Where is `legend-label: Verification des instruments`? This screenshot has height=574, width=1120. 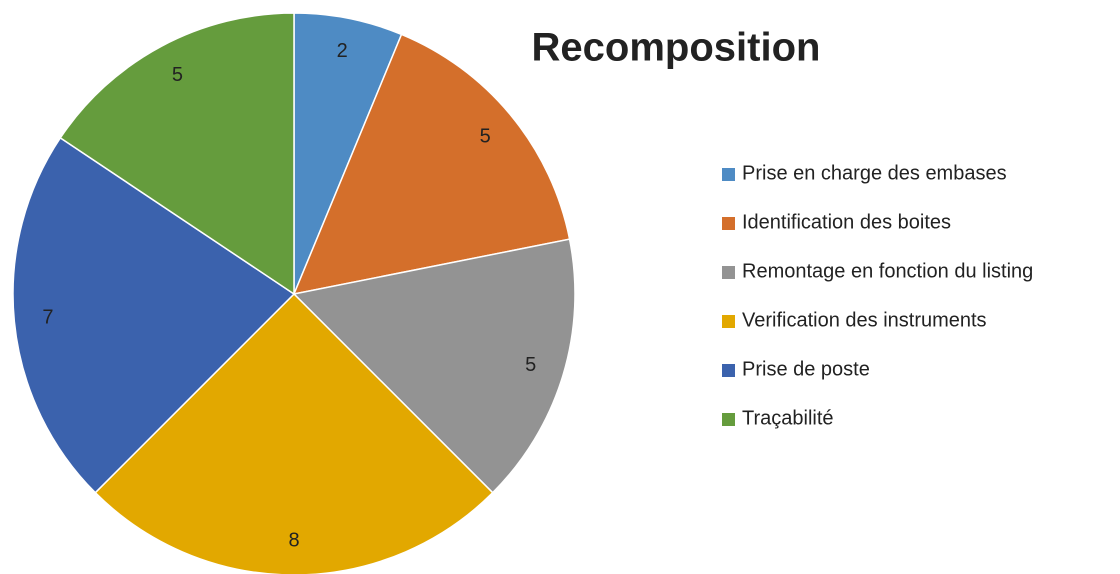 legend-label: Verification des instruments is located at coordinates (864, 320).